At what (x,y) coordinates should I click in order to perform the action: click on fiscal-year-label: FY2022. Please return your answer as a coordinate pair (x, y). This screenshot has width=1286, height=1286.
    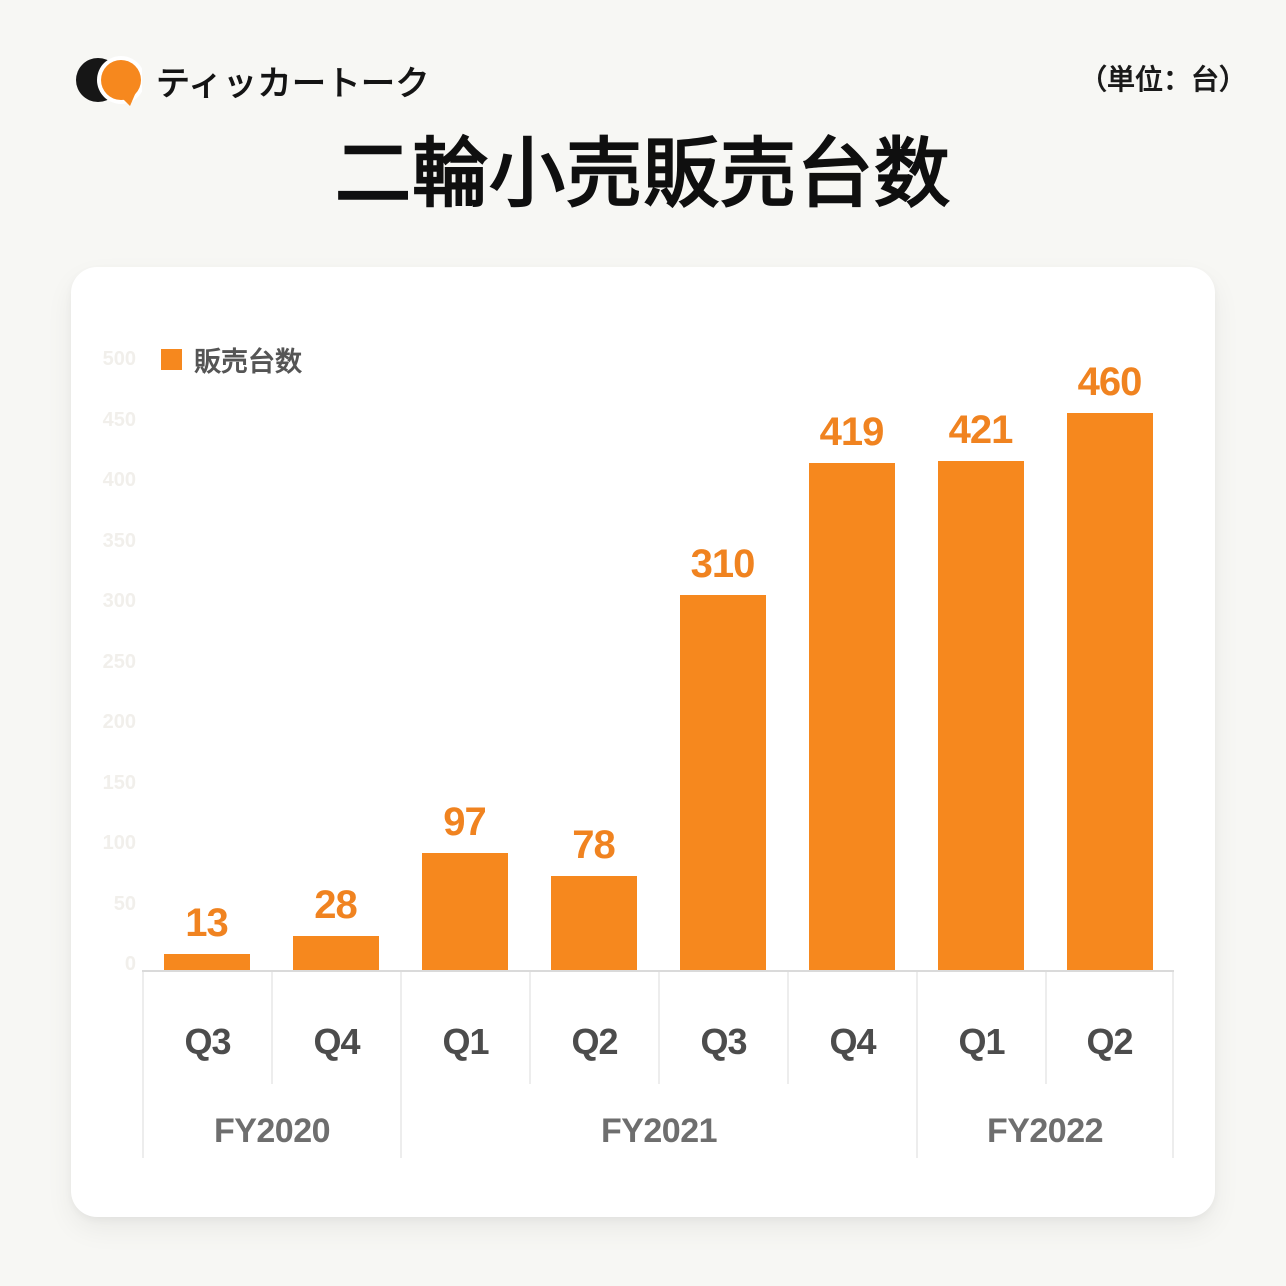
    Looking at the image, I should click on (1045, 1130).